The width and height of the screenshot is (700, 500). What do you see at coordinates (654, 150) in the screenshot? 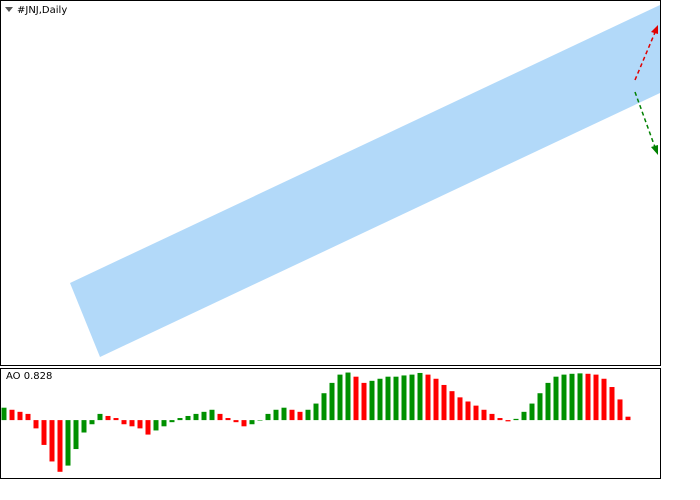
I see `down-arrow-head` at bounding box center [654, 150].